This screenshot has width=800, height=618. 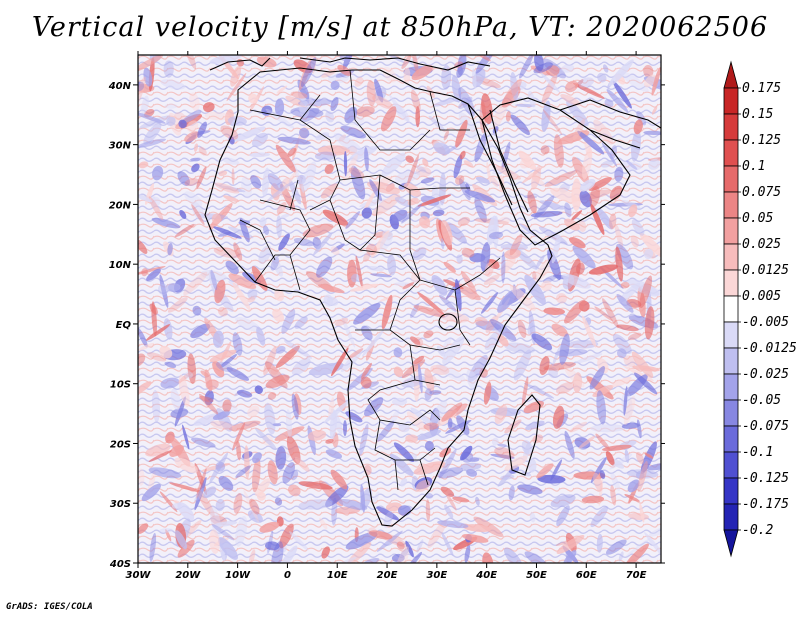 I want to click on colorbar-label: 0.15, so click(x=757, y=114).